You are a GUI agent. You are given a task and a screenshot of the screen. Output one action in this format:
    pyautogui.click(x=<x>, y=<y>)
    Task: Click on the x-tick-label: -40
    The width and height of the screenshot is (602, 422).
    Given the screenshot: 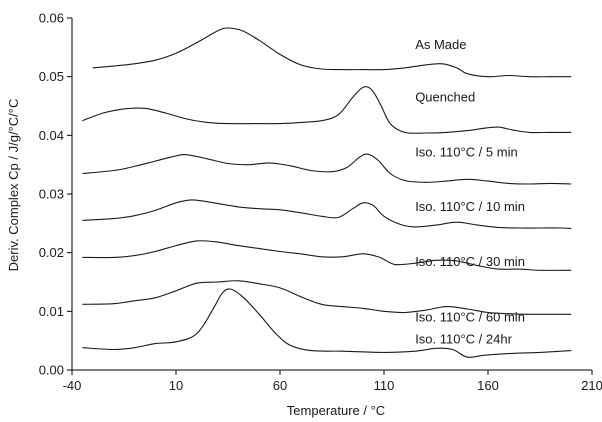 What is the action you would take?
    pyautogui.click(x=72, y=385)
    